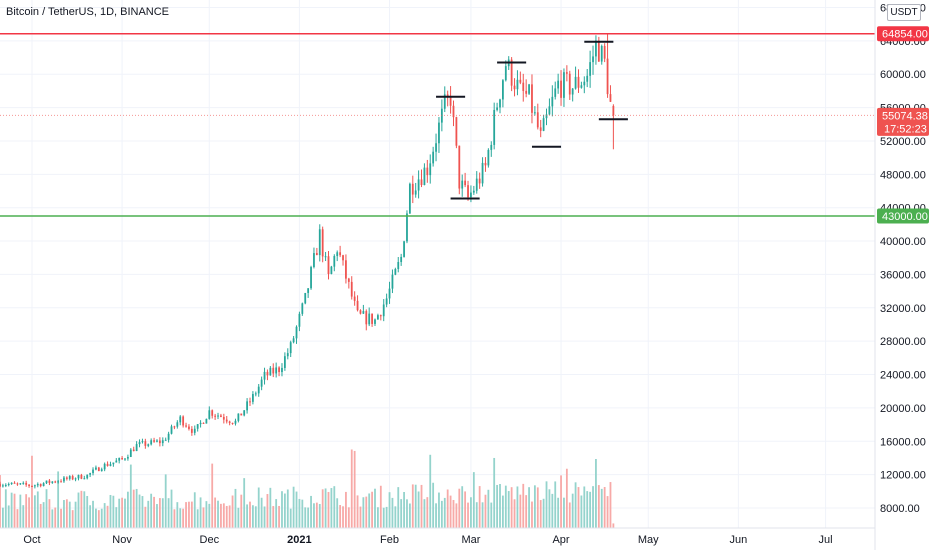 The width and height of the screenshot is (932, 550). What do you see at coordinates (427, 540) in the screenshot?
I see `time-axis: Oct Nov Dec 2021 Feb Mar Apr May Jun Jul` at bounding box center [427, 540].